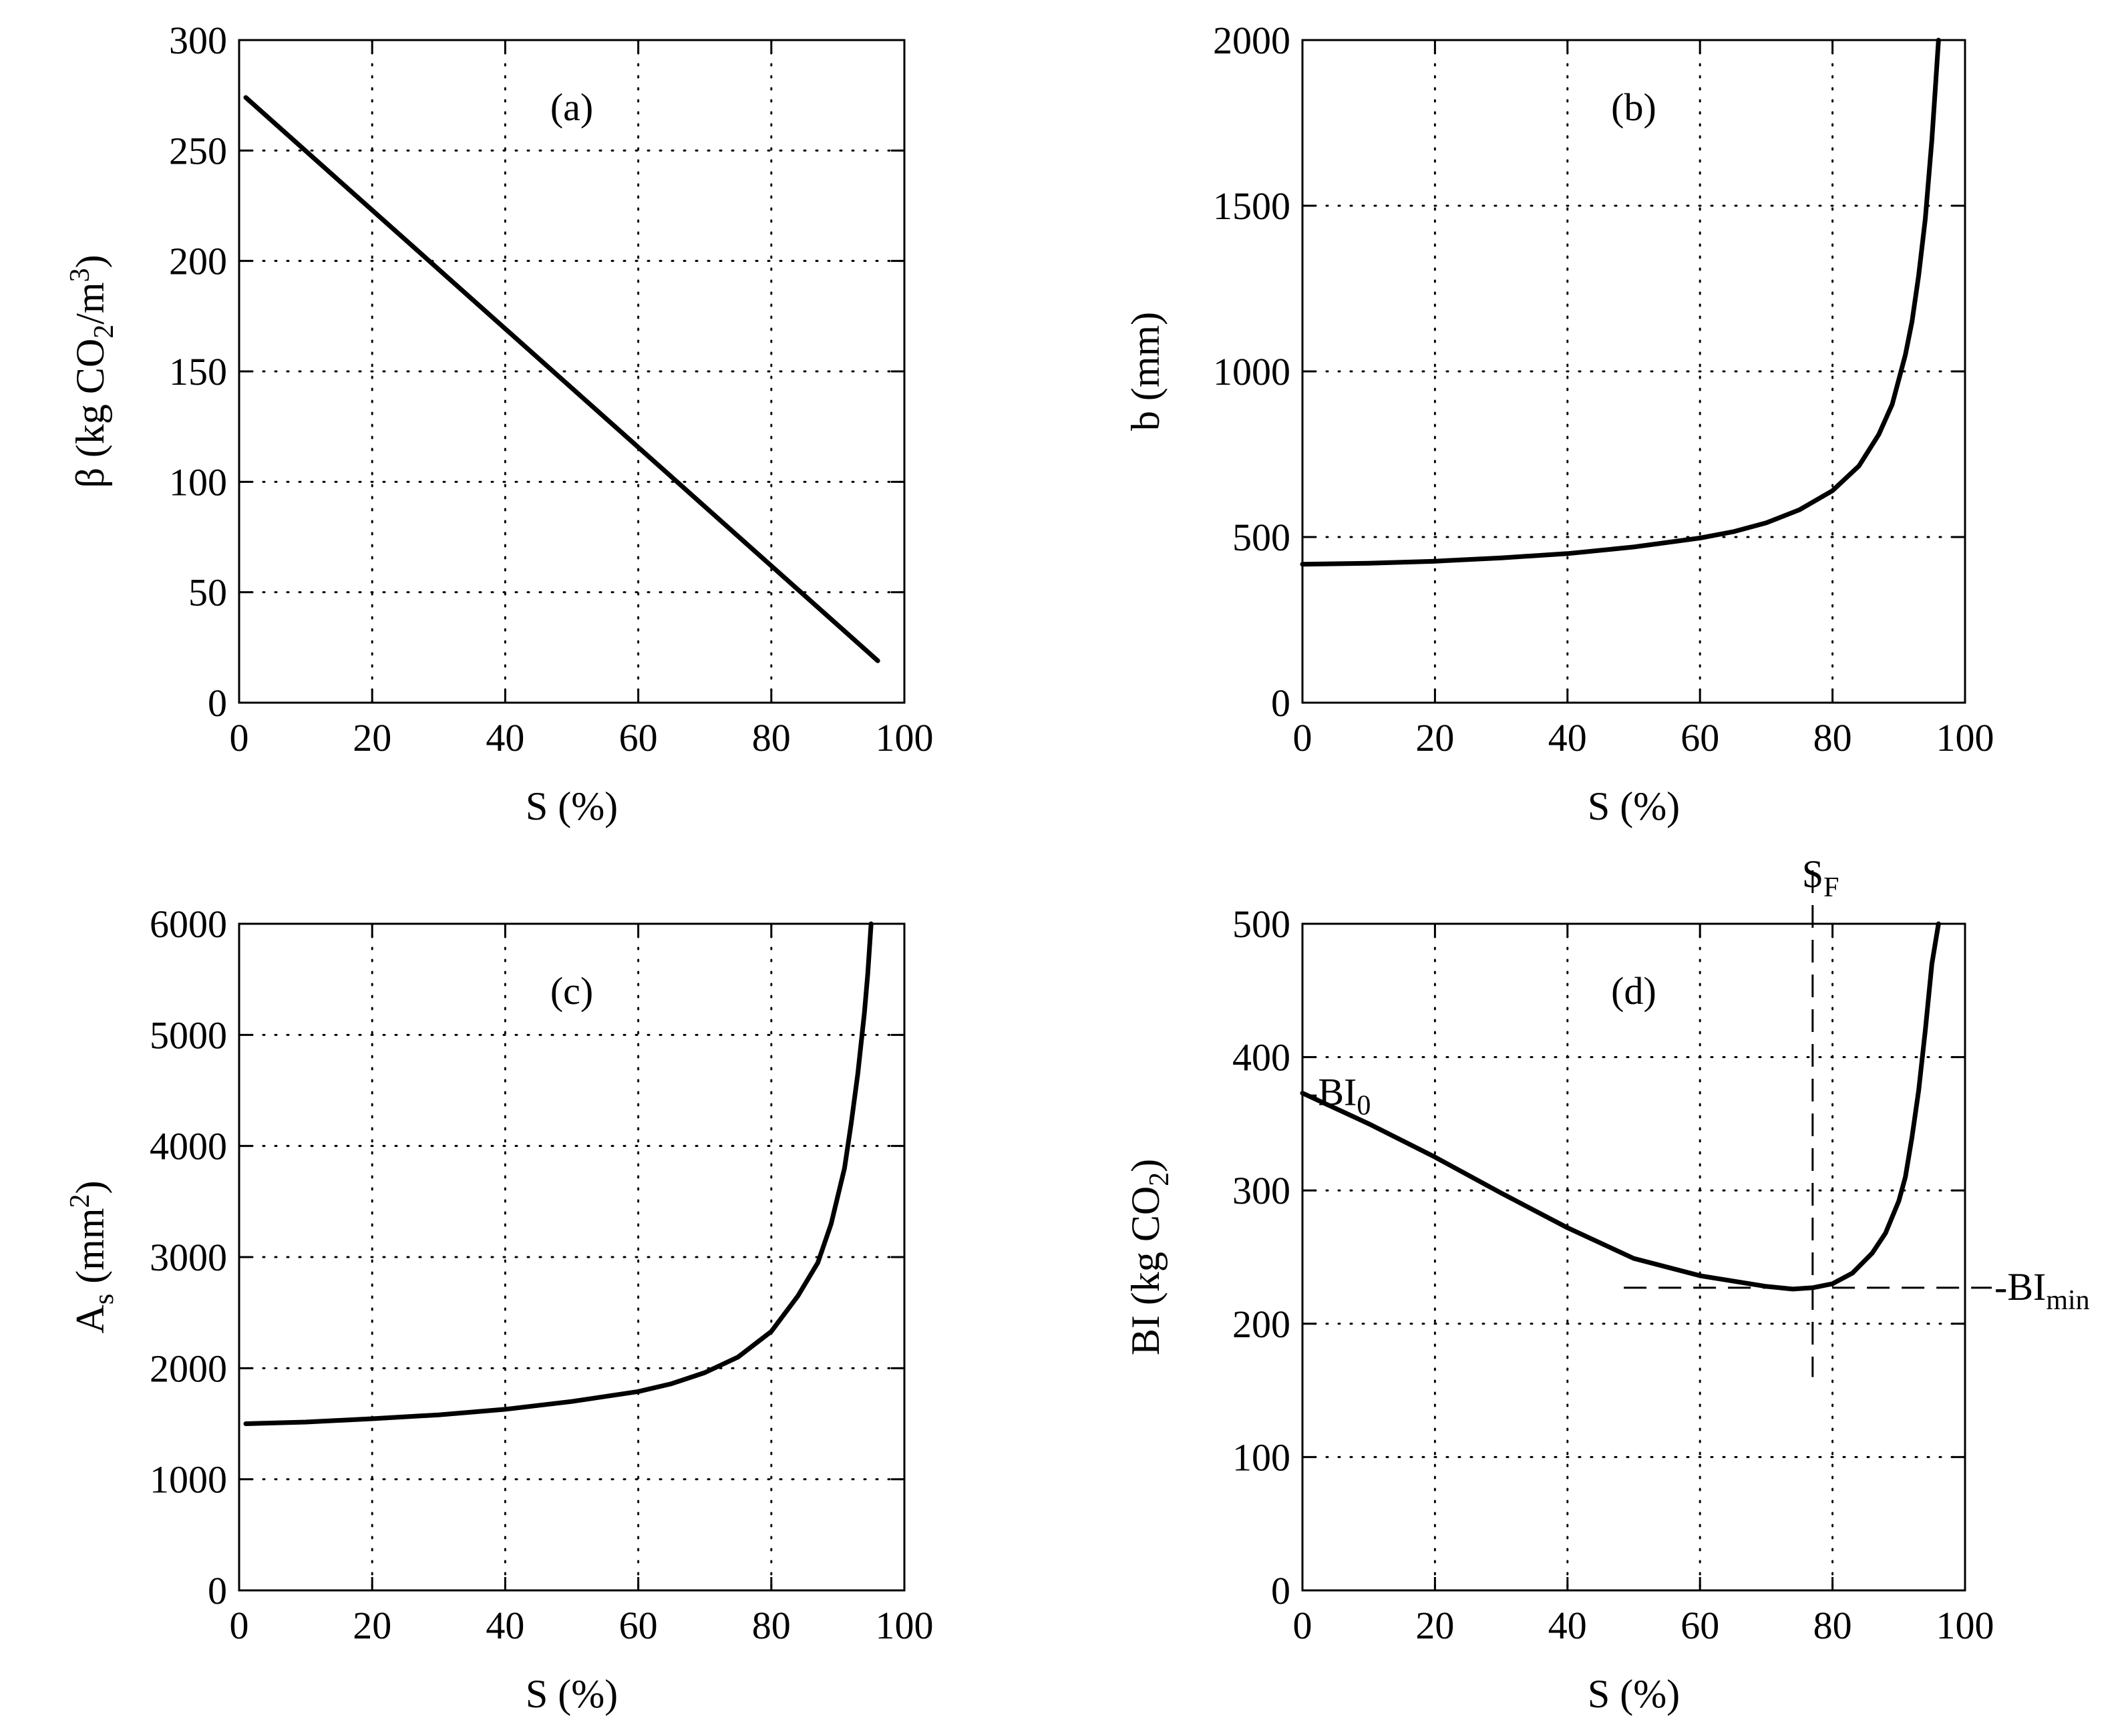  I want to click on y-tick-label: 150, so click(198, 372).